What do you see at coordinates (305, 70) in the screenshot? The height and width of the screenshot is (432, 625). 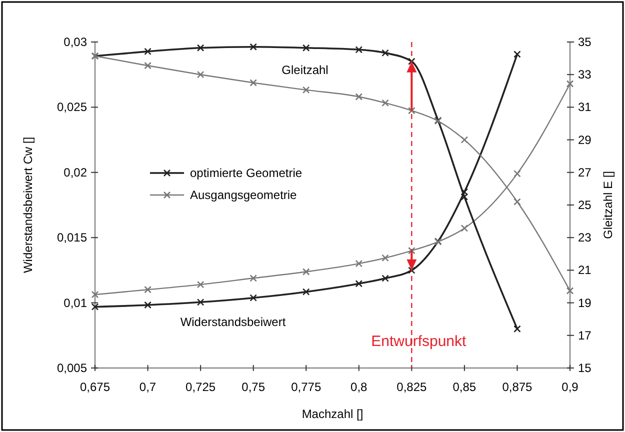 I see `annotation: Gleitzahl` at bounding box center [305, 70].